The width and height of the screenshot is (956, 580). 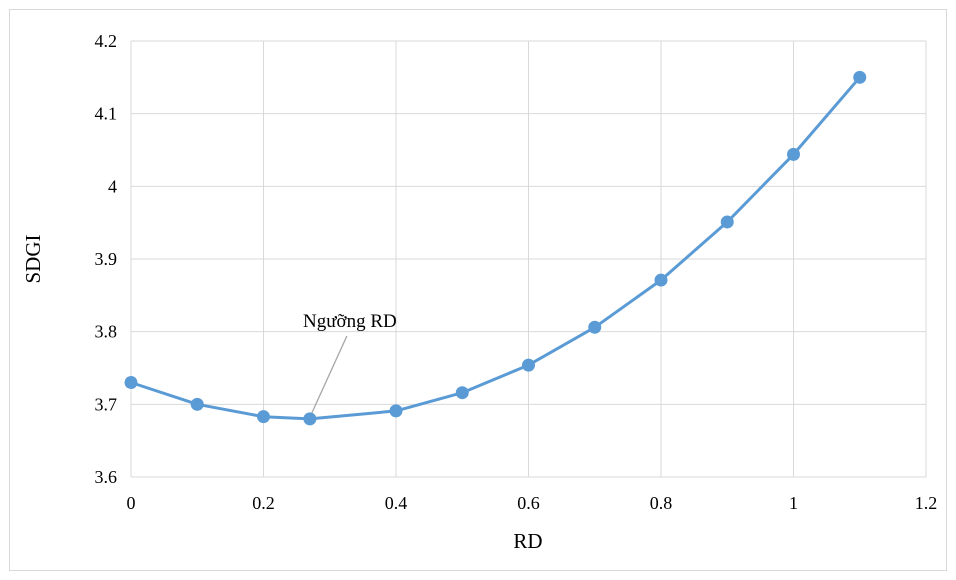 What do you see at coordinates (661, 503) in the screenshot?
I see `x-tick-label: 0.8` at bounding box center [661, 503].